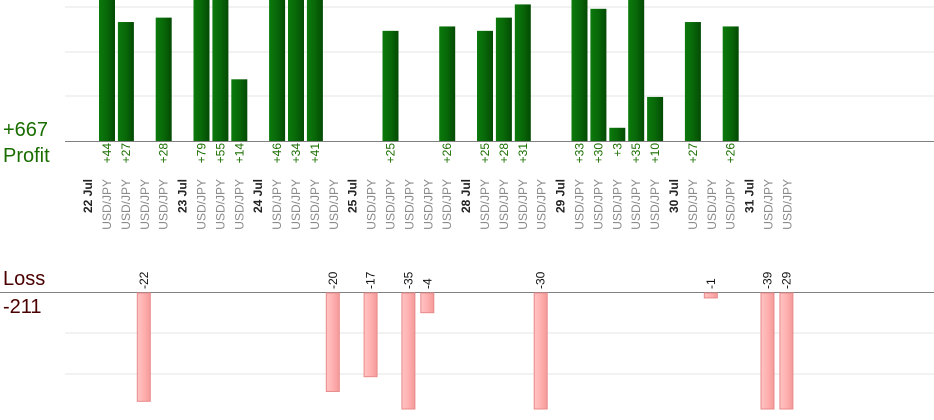 This screenshot has width=934, height=420. What do you see at coordinates (466, 196) in the screenshot?
I see `day-label: 28 Jul` at bounding box center [466, 196].